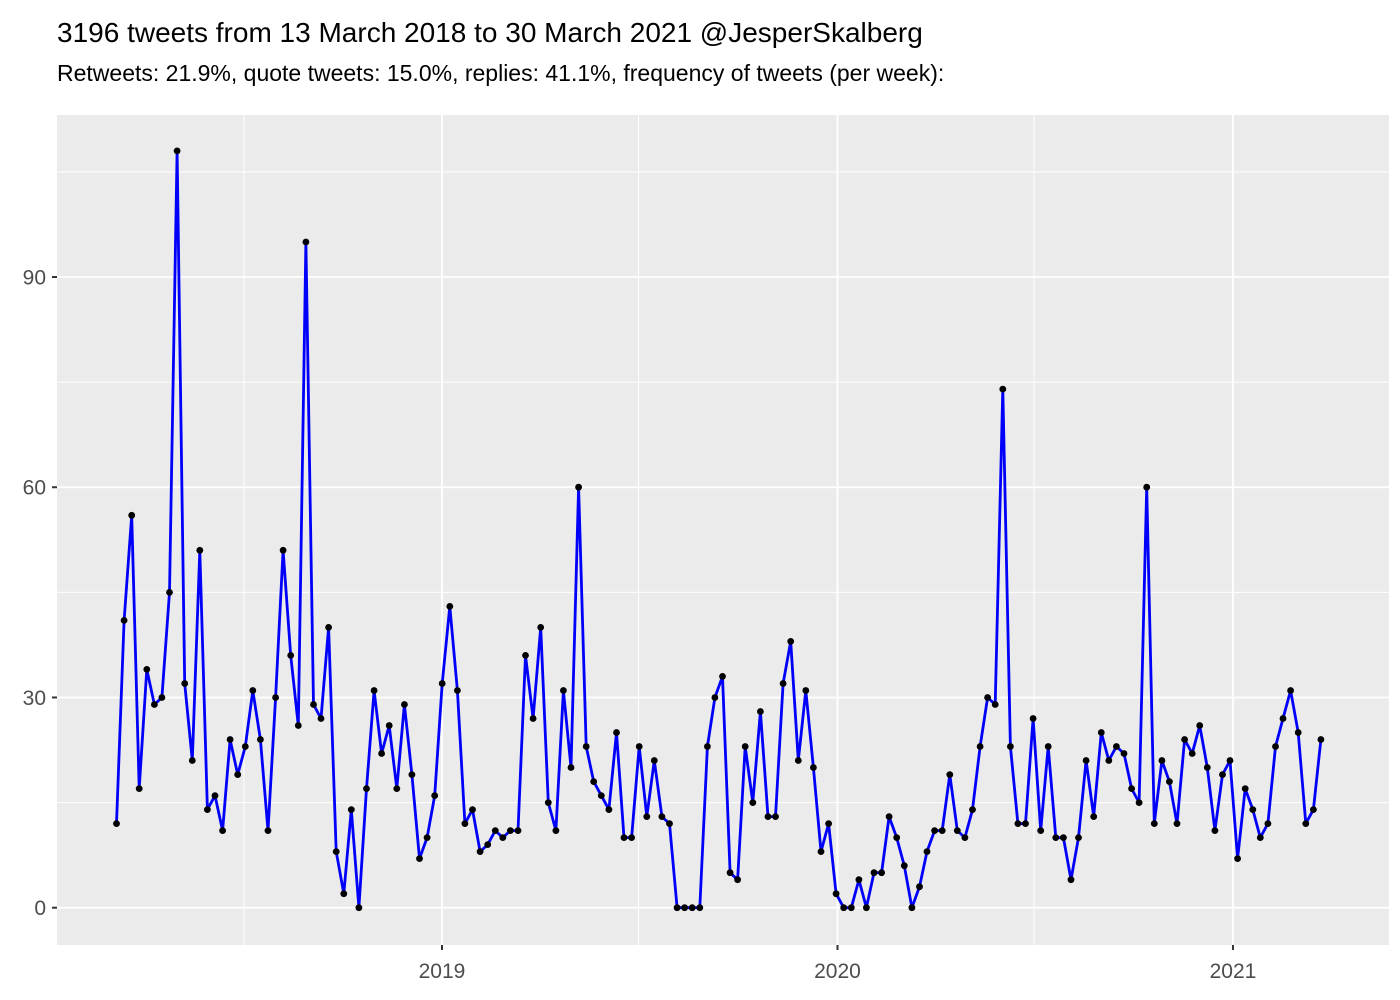 Image resolution: width=1400 pixels, height=1000 pixels. I want to click on x-tick-label: 2019, so click(442, 971).